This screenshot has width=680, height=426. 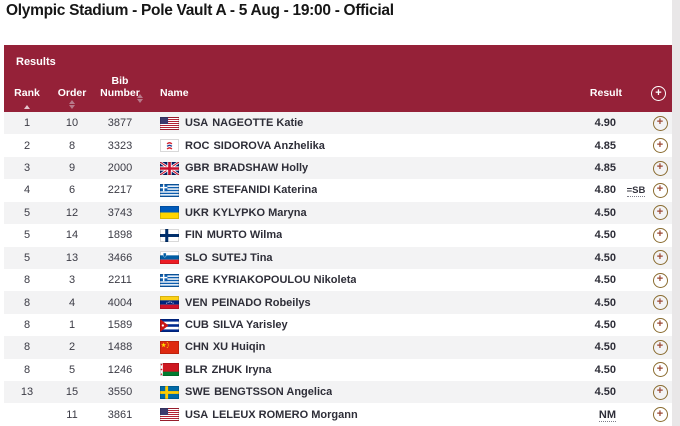 I want to click on column-header-order: Order, so click(x=72, y=92).